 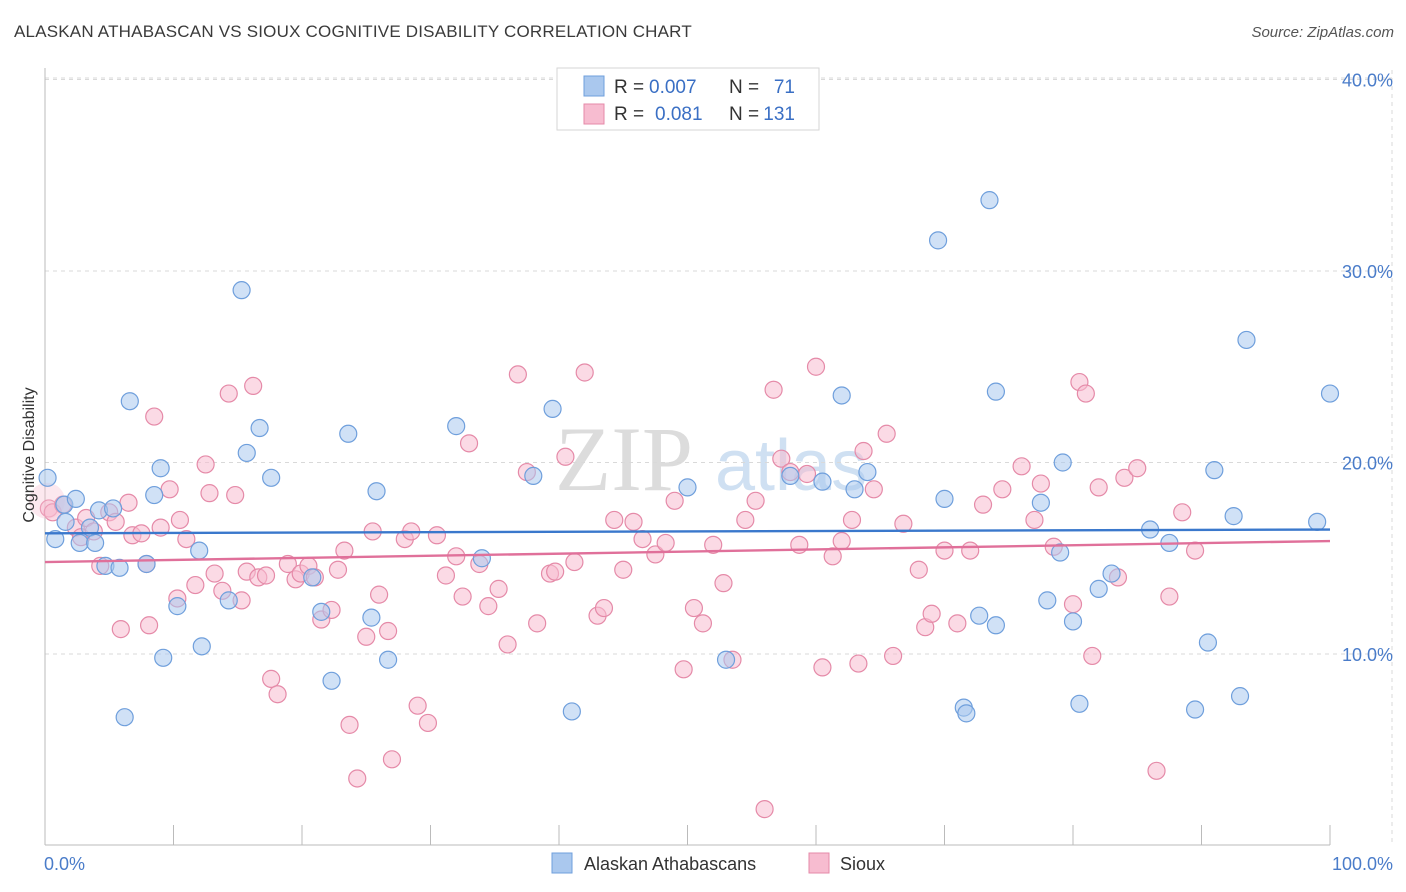 I want to click on legend-r-label-2: R =, so click(x=629, y=114).